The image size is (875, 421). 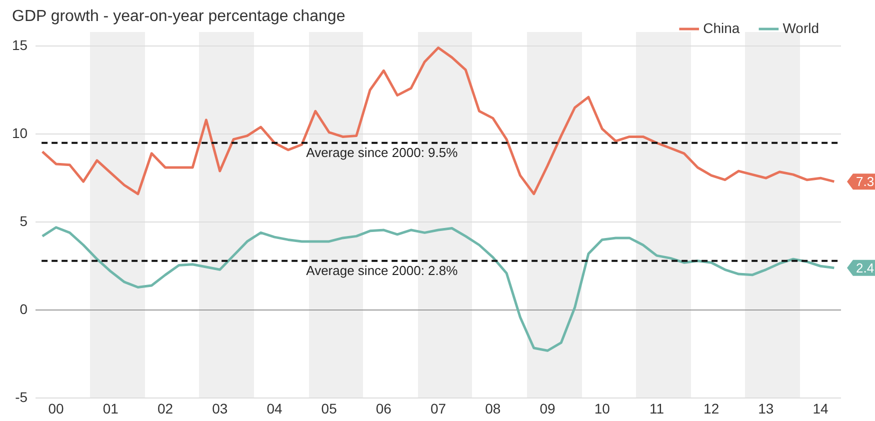 What do you see at coordinates (56, 408) in the screenshot?
I see `x-tick-label: 00` at bounding box center [56, 408].